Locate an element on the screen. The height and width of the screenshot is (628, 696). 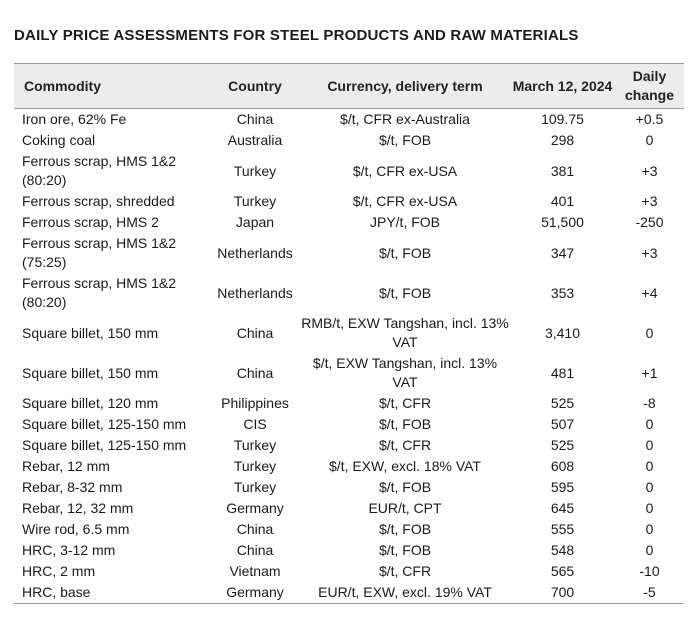
commodity-cell: Ferrous scrap, HMS 1&2 (75:25) is located at coordinates (99, 252).